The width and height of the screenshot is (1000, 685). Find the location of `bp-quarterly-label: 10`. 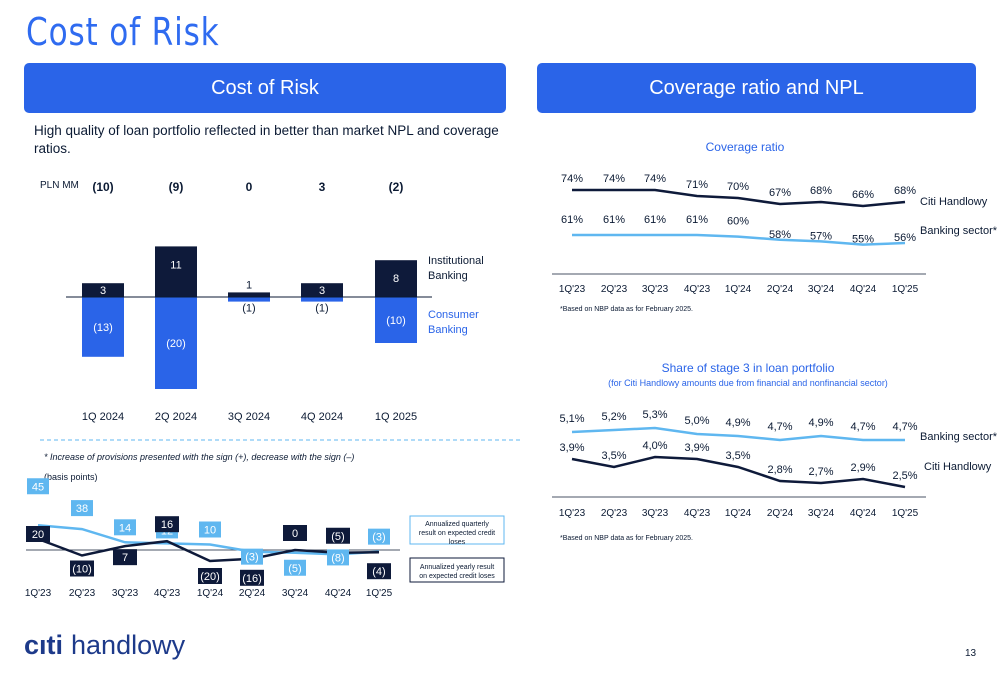

bp-quarterly-label: 10 is located at coordinates (210, 531).